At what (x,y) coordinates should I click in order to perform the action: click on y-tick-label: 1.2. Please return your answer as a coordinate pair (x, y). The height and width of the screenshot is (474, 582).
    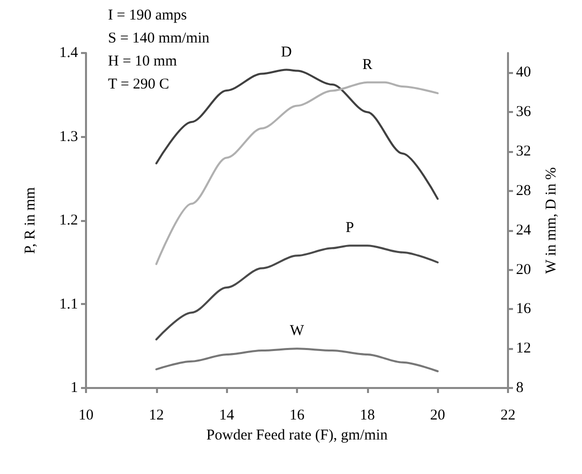
    Looking at the image, I should click on (68, 220).